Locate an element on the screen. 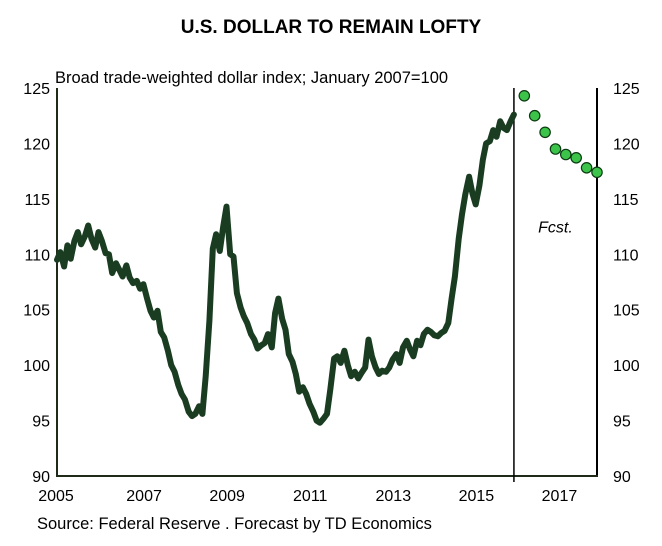 This screenshot has width=662, height=546. y-tick-label-right: 105 is located at coordinates (626, 311).